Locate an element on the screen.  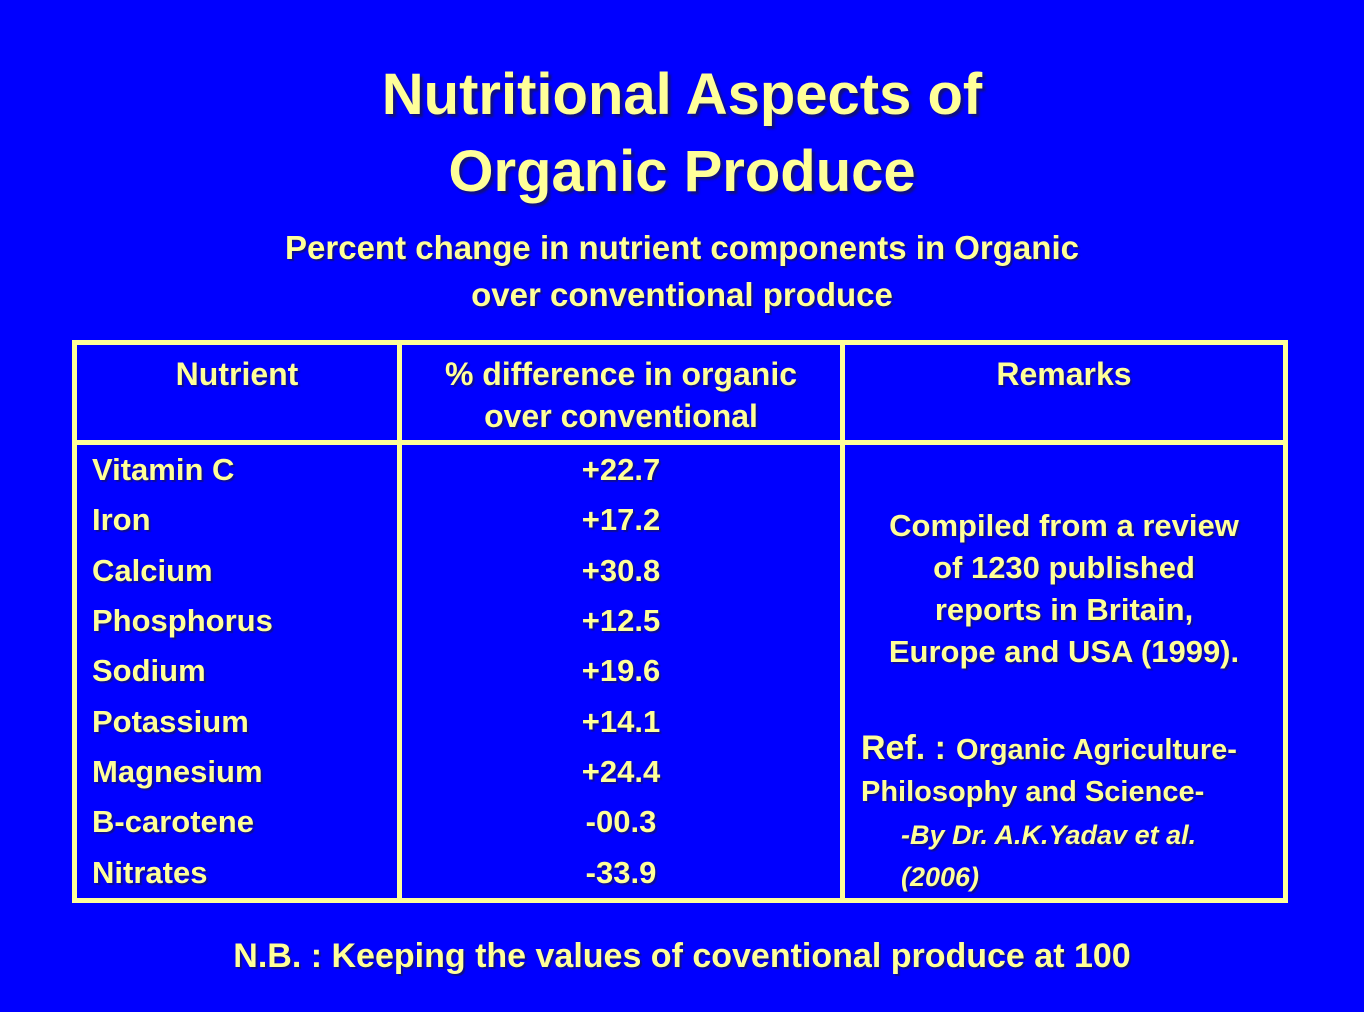
subtitle-line-2: over conventional produce is located at coordinates (682, 294).